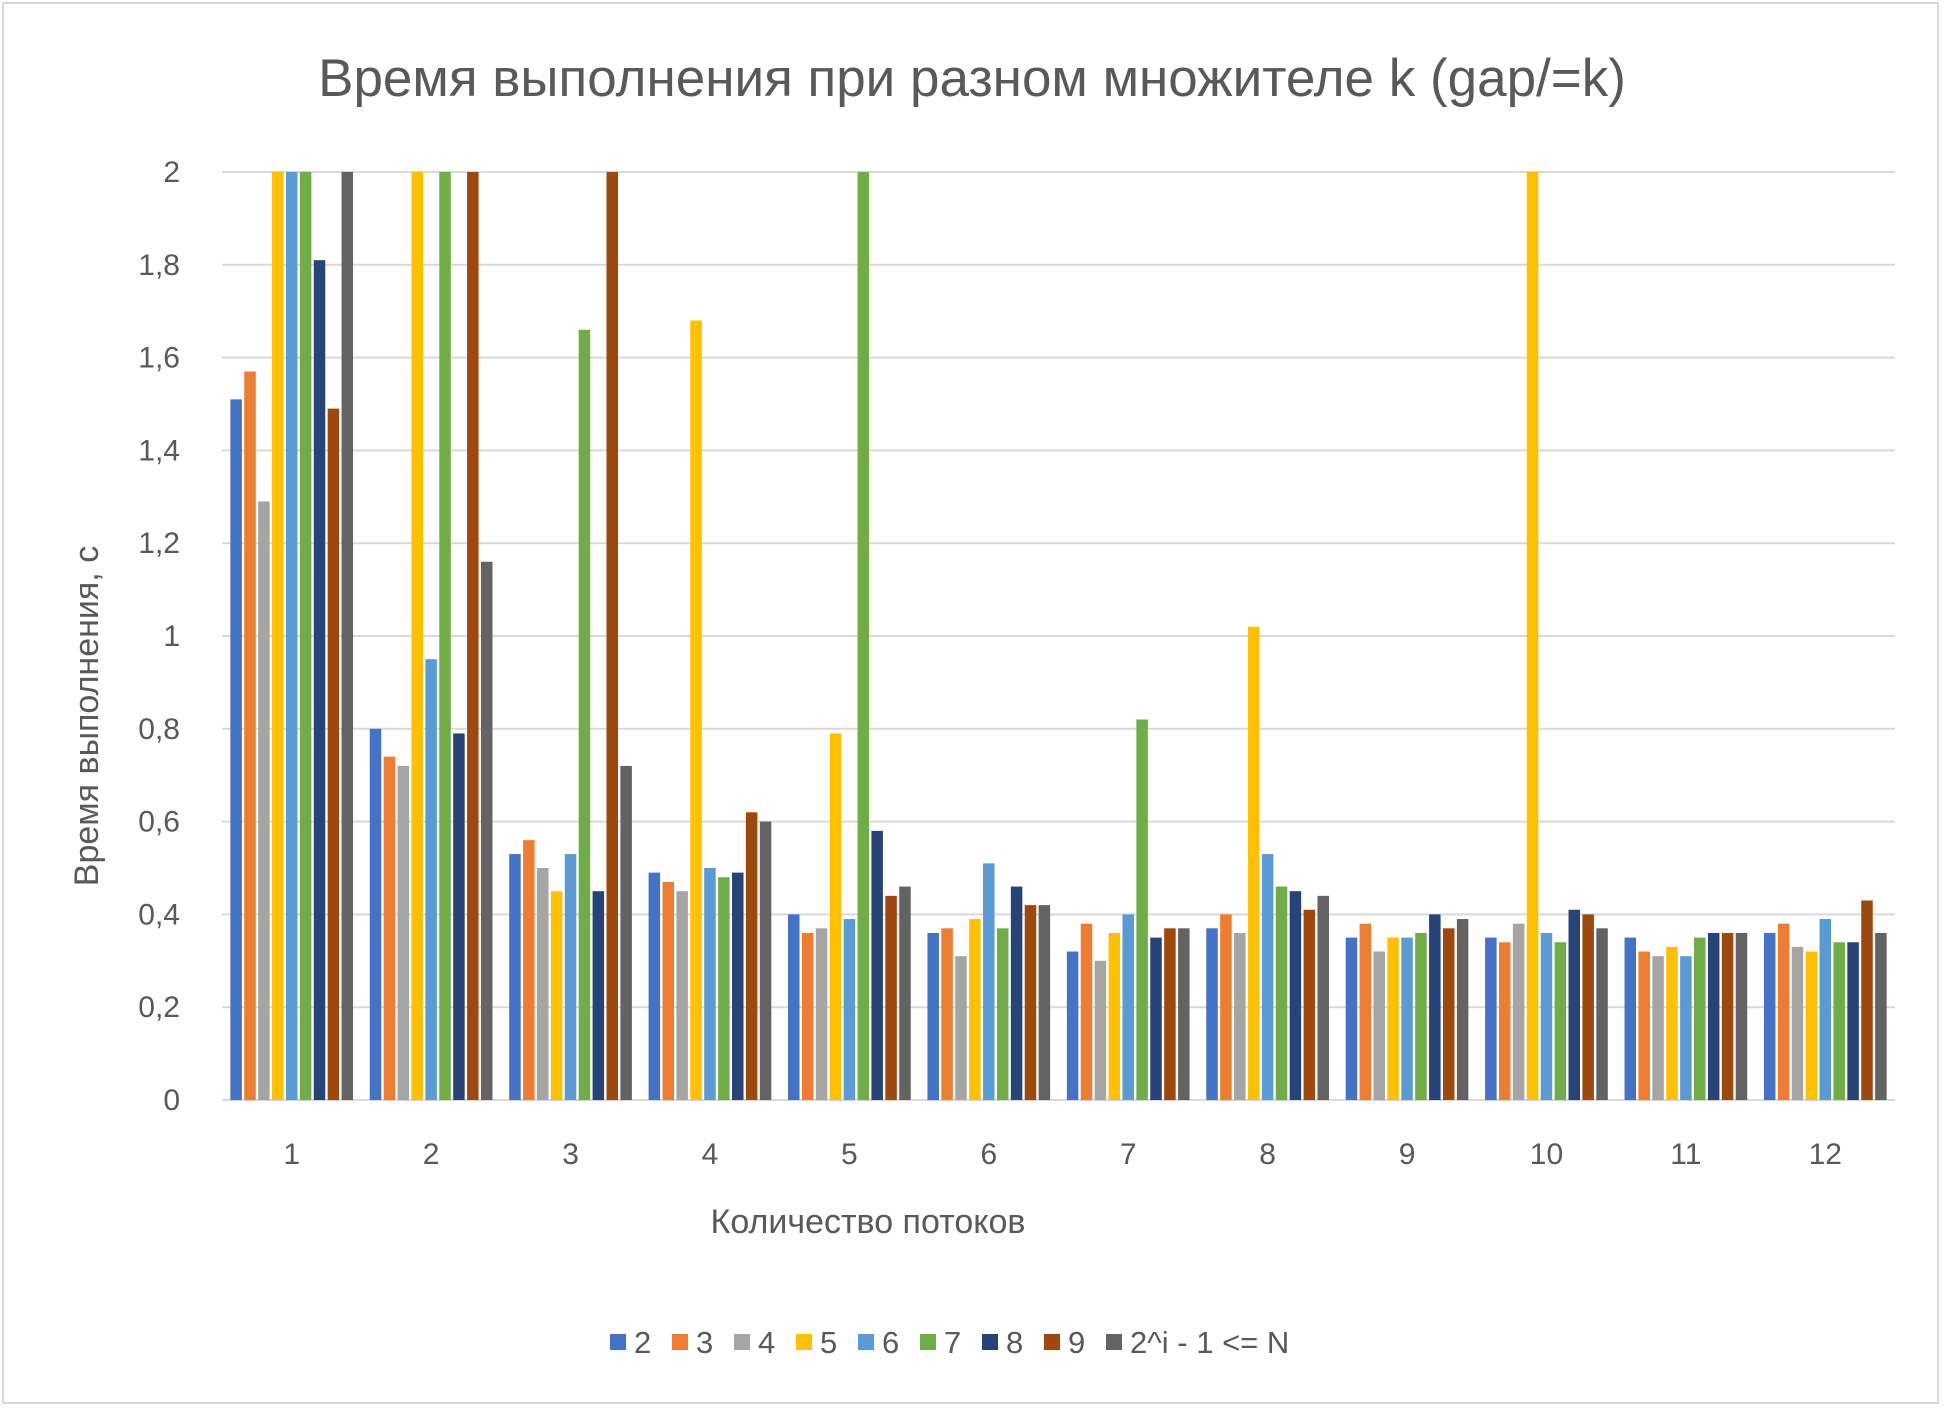  Describe the element at coordinates (159, 543) in the screenshot. I see `y-tick-label: 1,2` at that location.